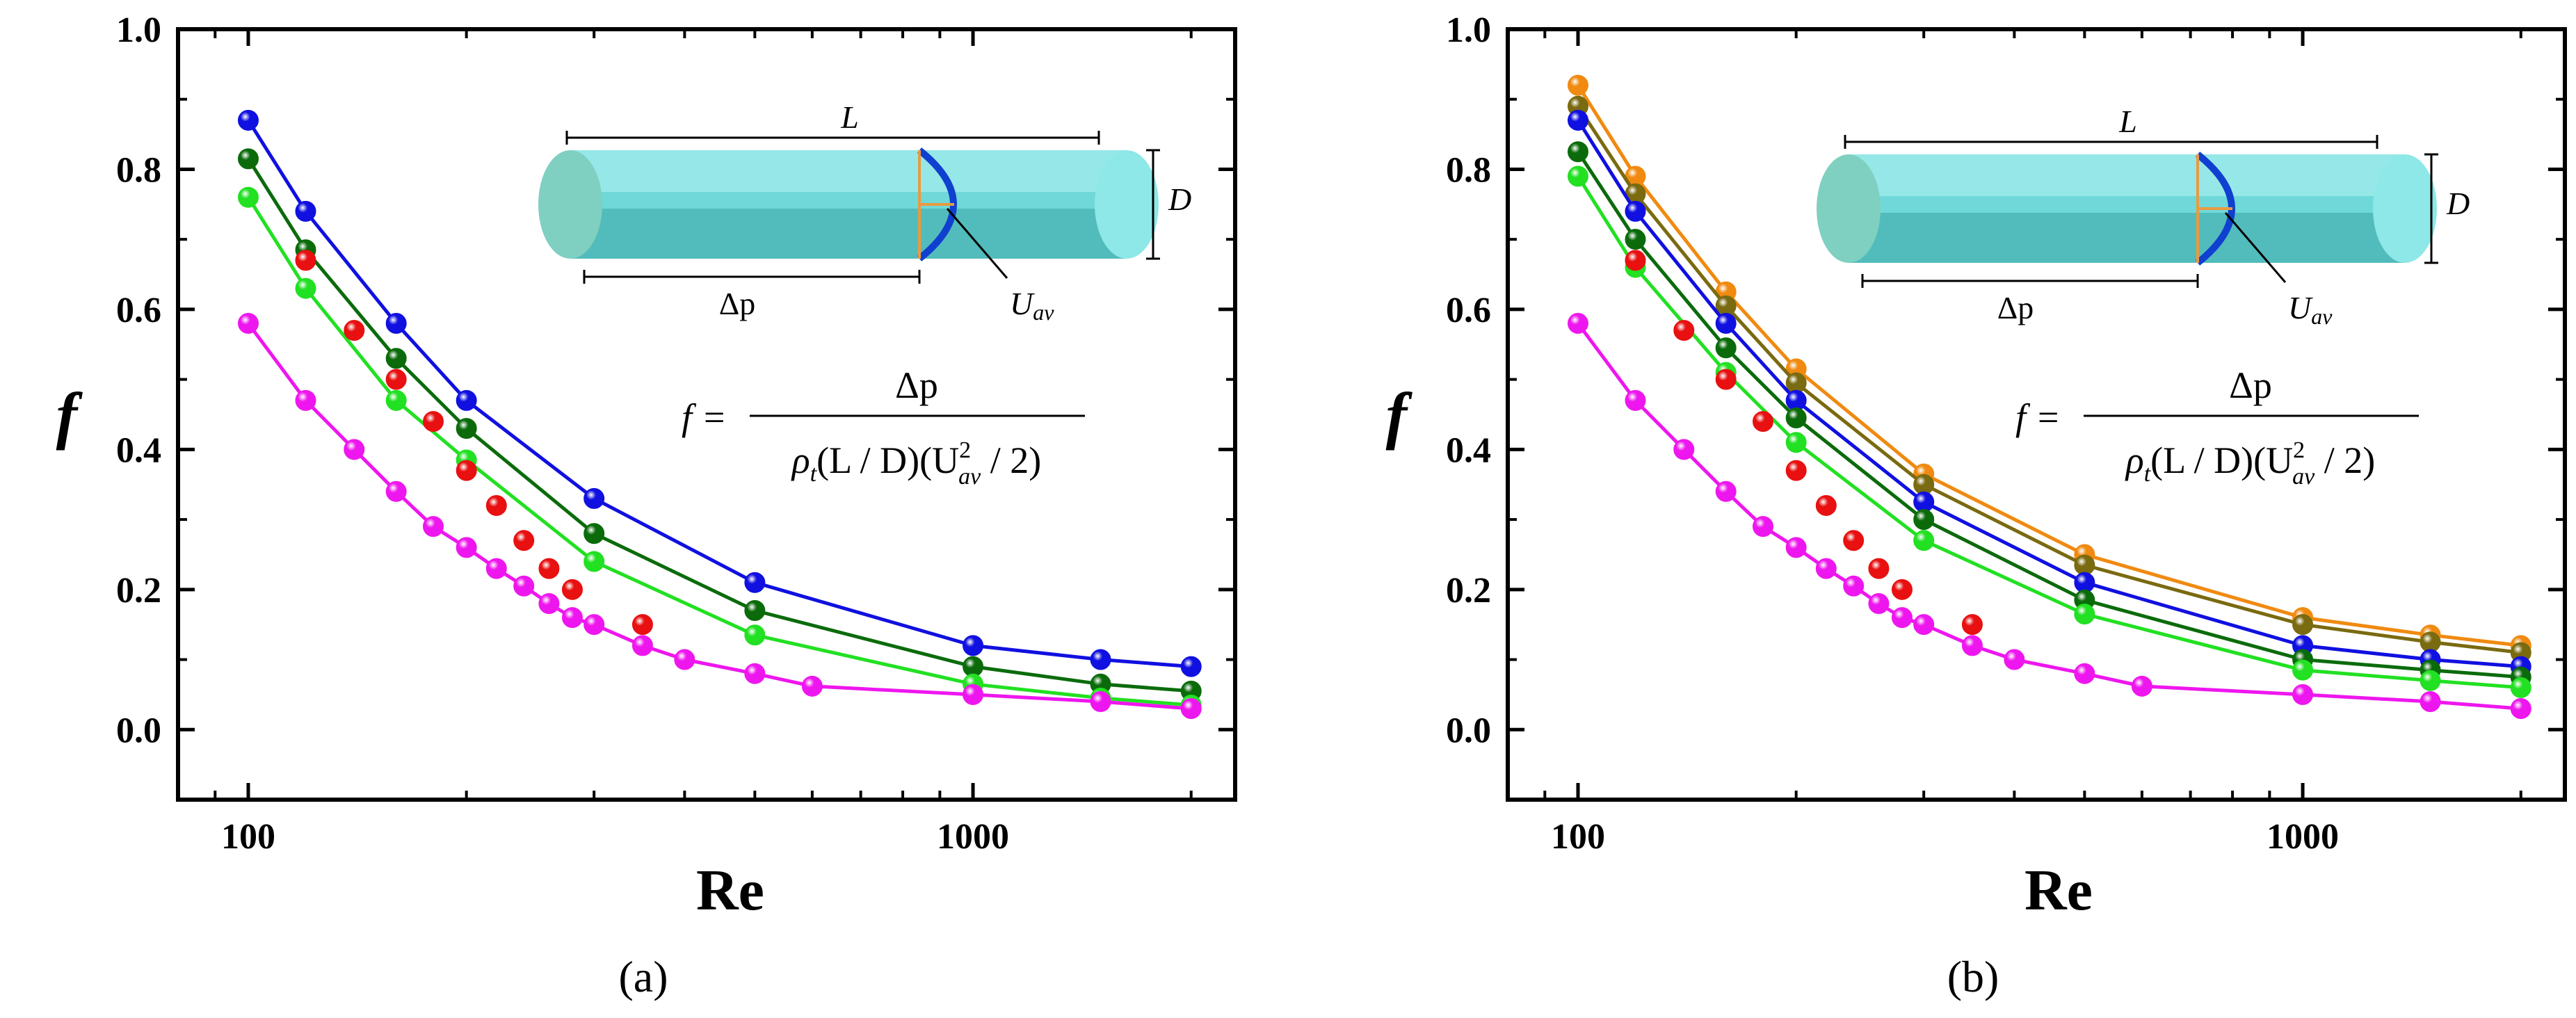 Image resolution: width=2576 pixels, height=1018 pixels. Describe the element at coordinates (1399, 416) in the screenshot. I see `y-axis-title: f` at that location.